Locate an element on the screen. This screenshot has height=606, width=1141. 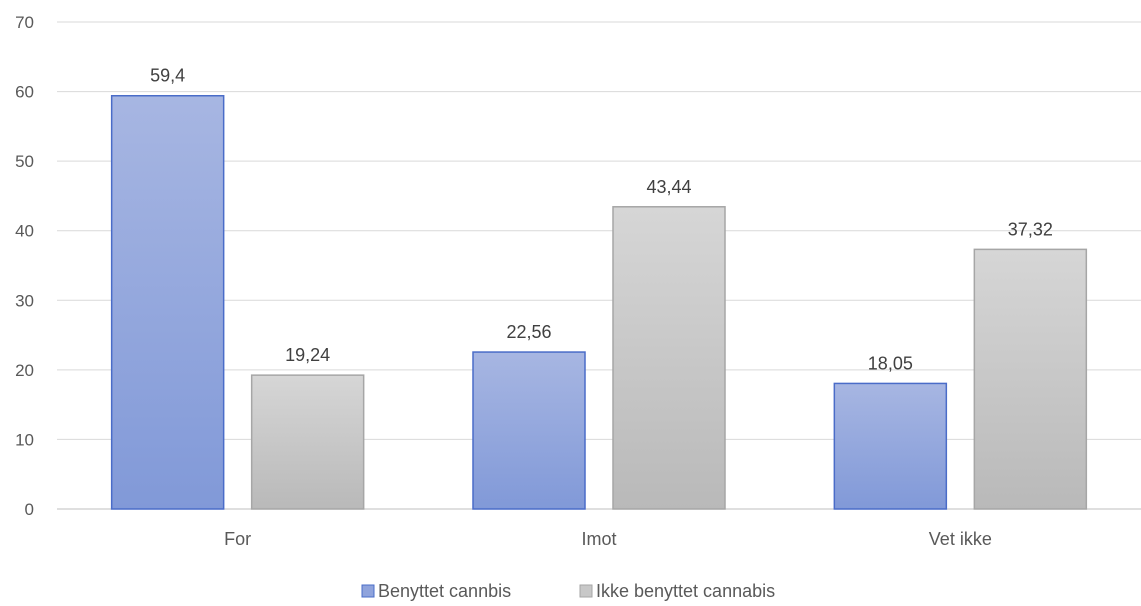
y-tick-label: 20 is located at coordinates (24, 370).